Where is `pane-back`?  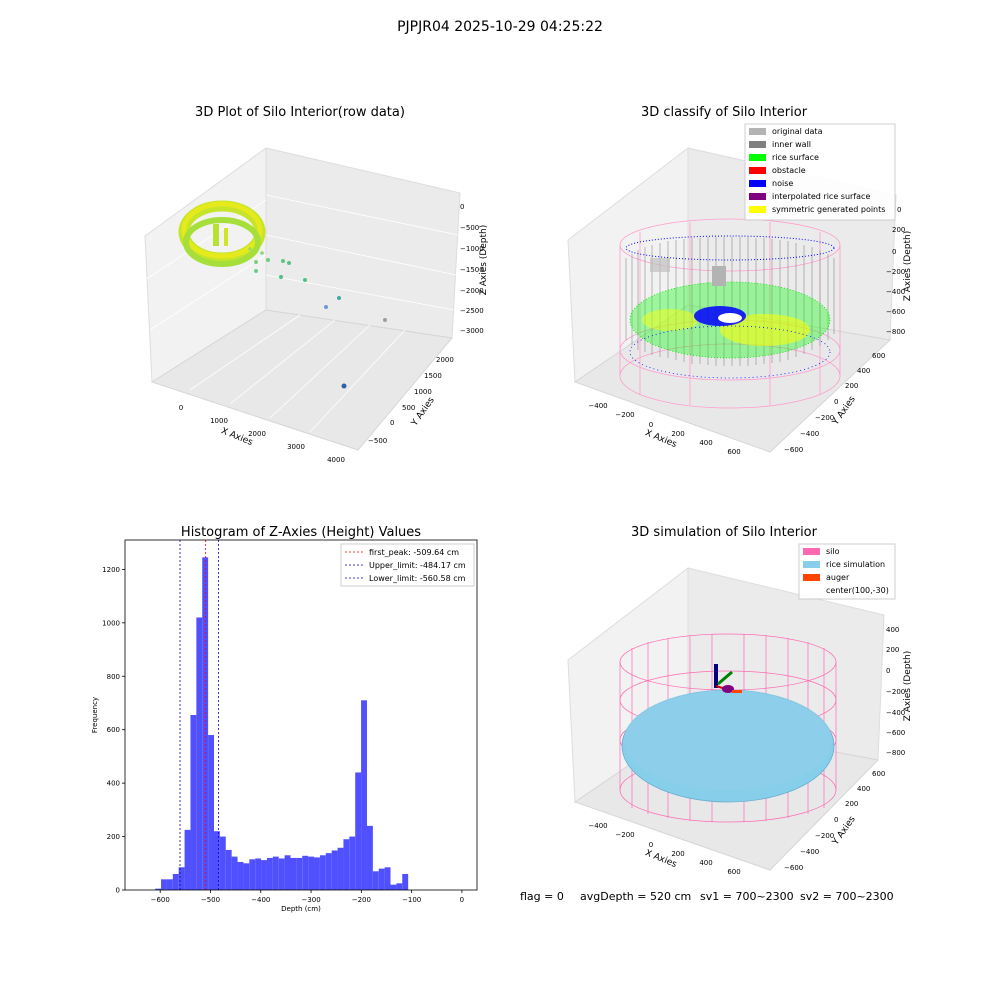 pane-back is located at coordinates (363, 243).